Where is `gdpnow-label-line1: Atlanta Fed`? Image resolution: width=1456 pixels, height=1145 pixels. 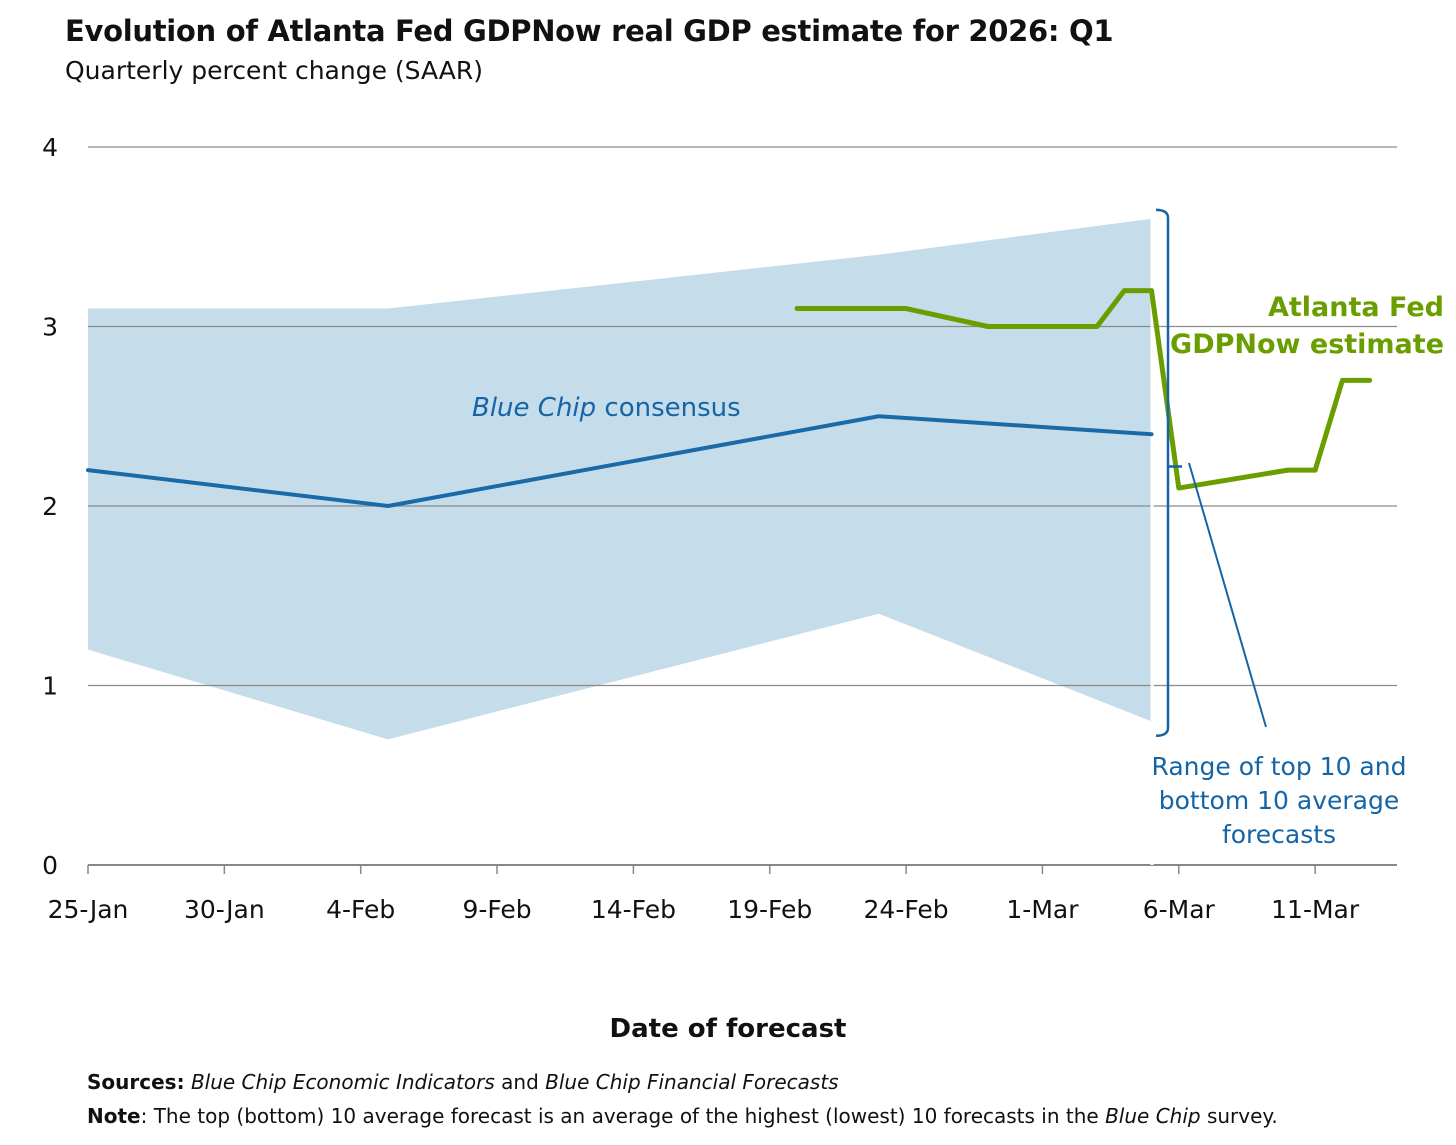
gdpnow-label-line1: Atlanta Fed is located at coordinates (1355, 307).